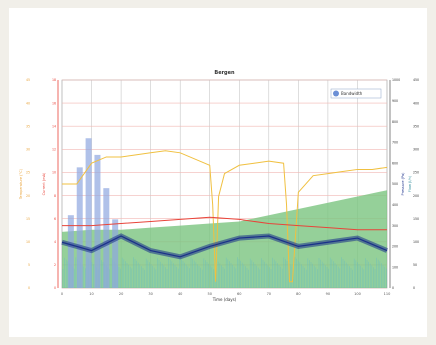 Image resolution: width=436 pixels, height=345 pixels. Describe the element at coordinates (121, 294) in the screenshot. I see `x-tick-label: 20` at that location.